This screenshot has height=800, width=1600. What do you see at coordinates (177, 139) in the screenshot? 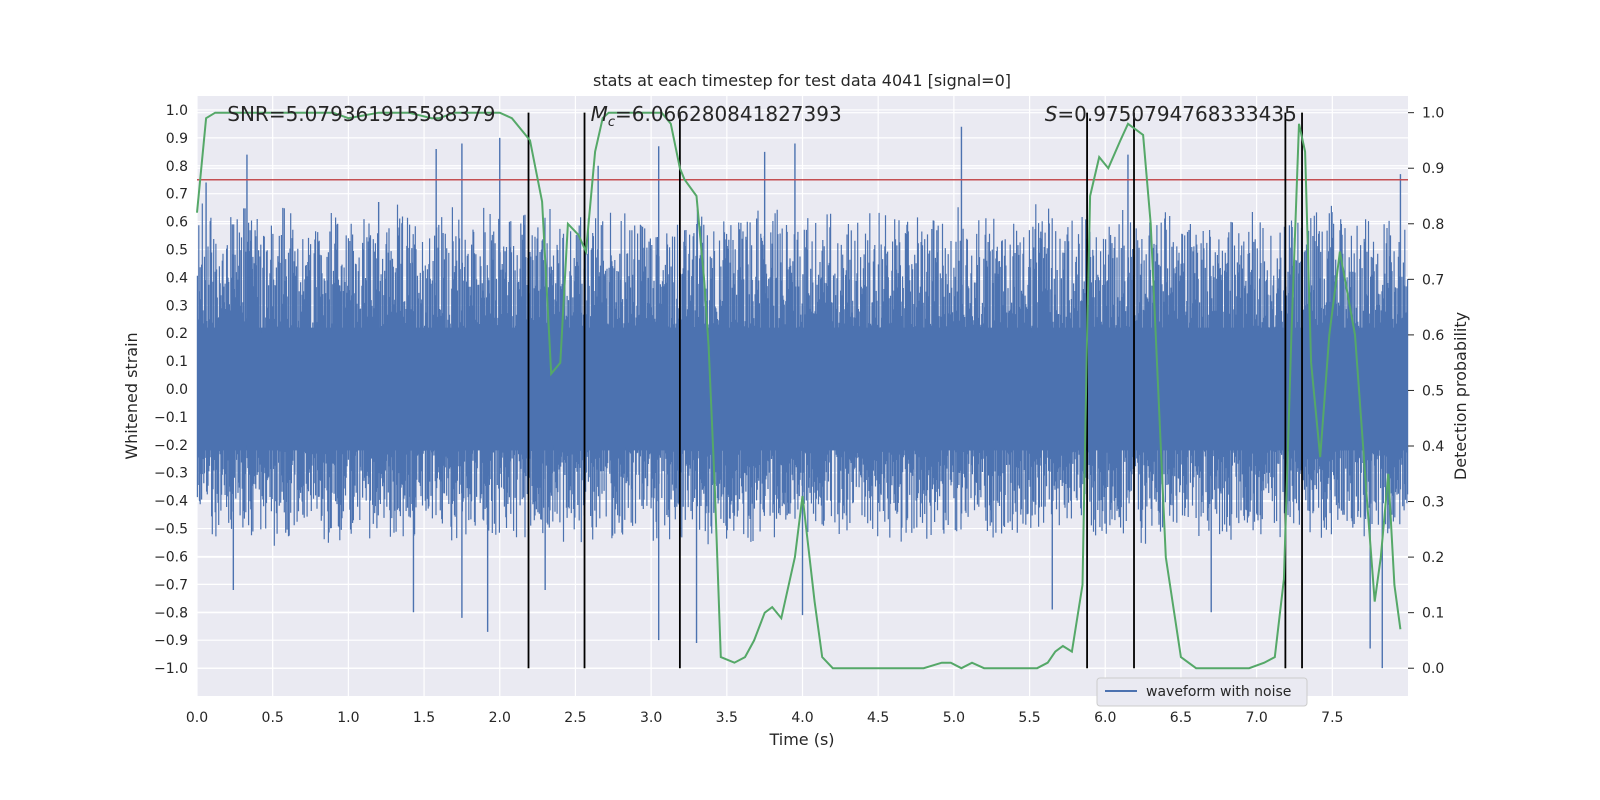
I see `y-tick-label: 0.9` at bounding box center [177, 139].